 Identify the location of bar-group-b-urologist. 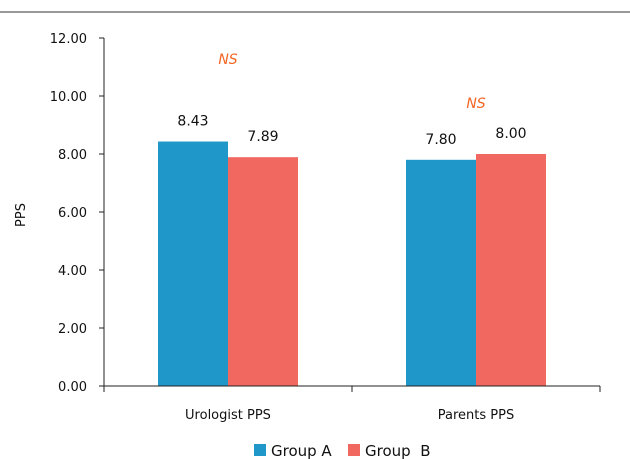
(263, 271).